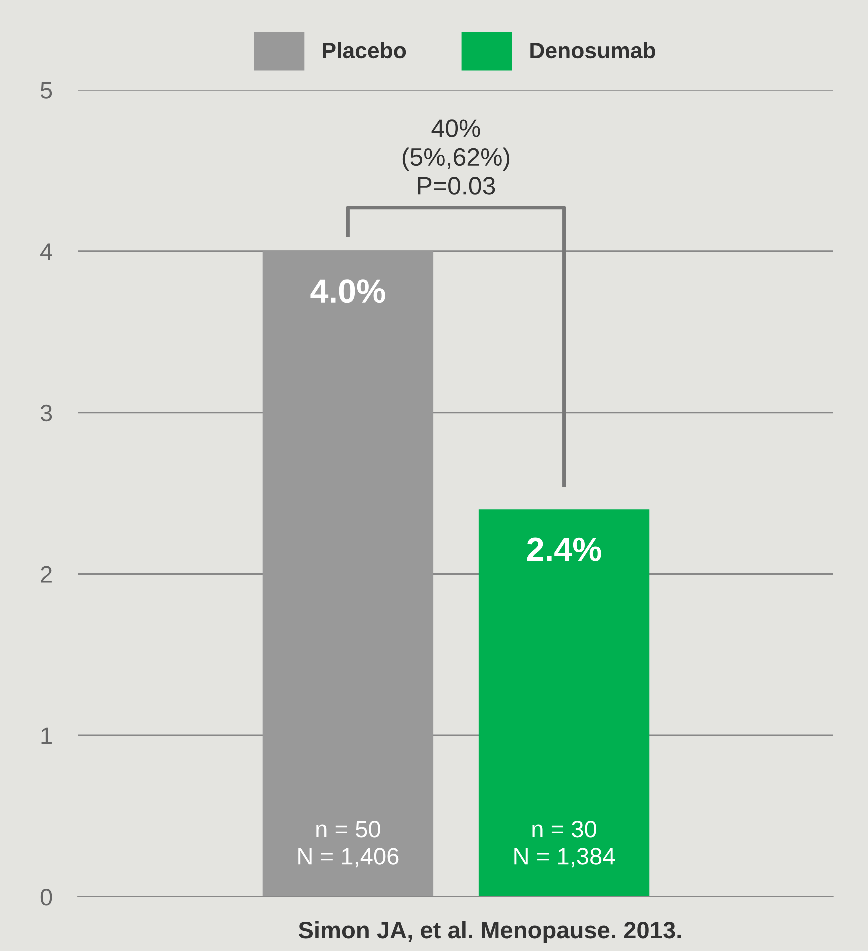  Describe the element at coordinates (565, 844) in the screenshot. I see `annotation: n = 30 N = 1,384` at that location.